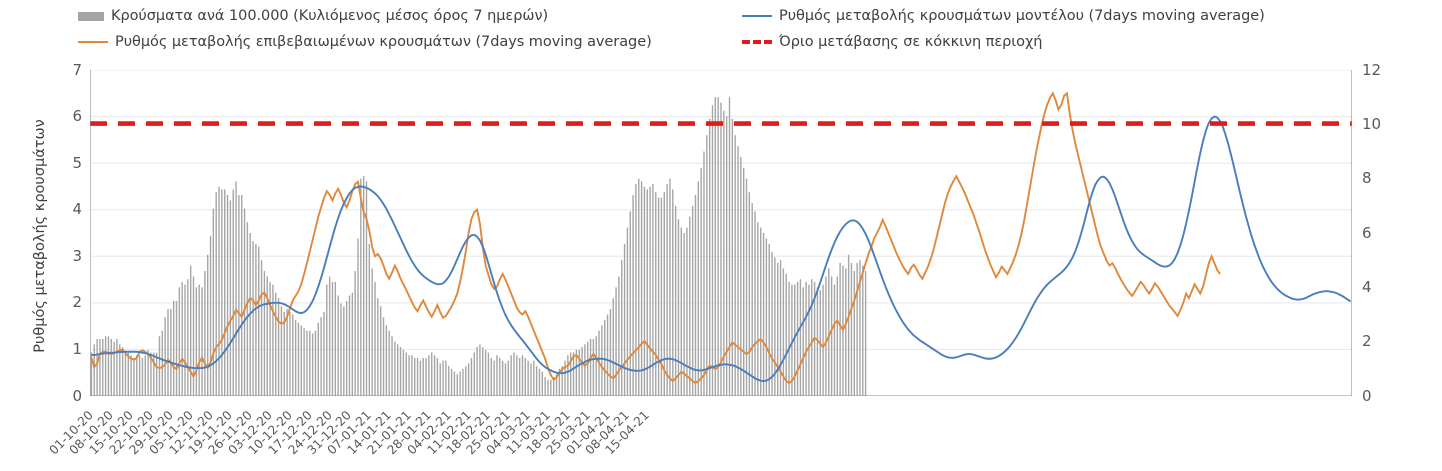  I want to click on bar-swatch-icon, so click(91, 16).